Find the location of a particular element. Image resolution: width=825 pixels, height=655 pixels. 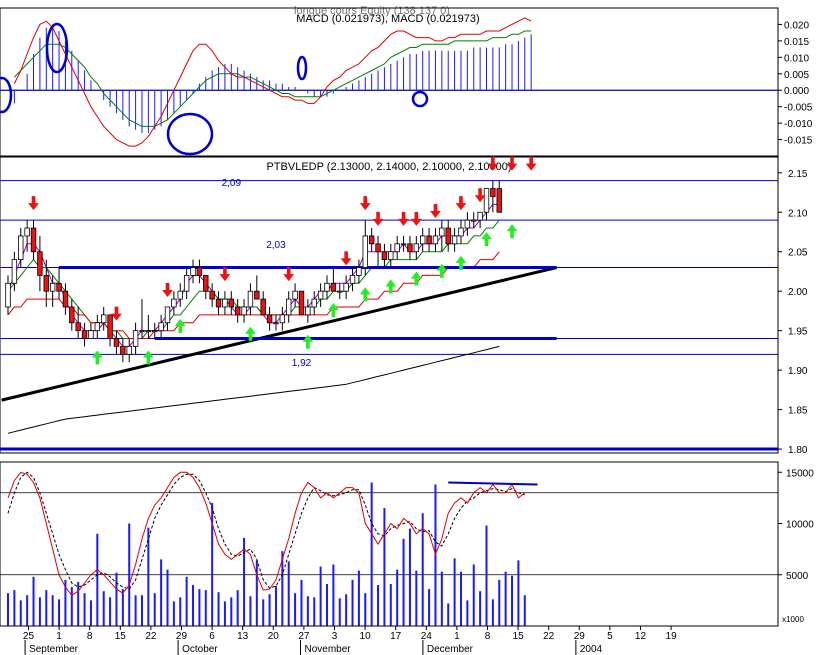

macd-y-tick-label: -0.005 is located at coordinates (798, 108).